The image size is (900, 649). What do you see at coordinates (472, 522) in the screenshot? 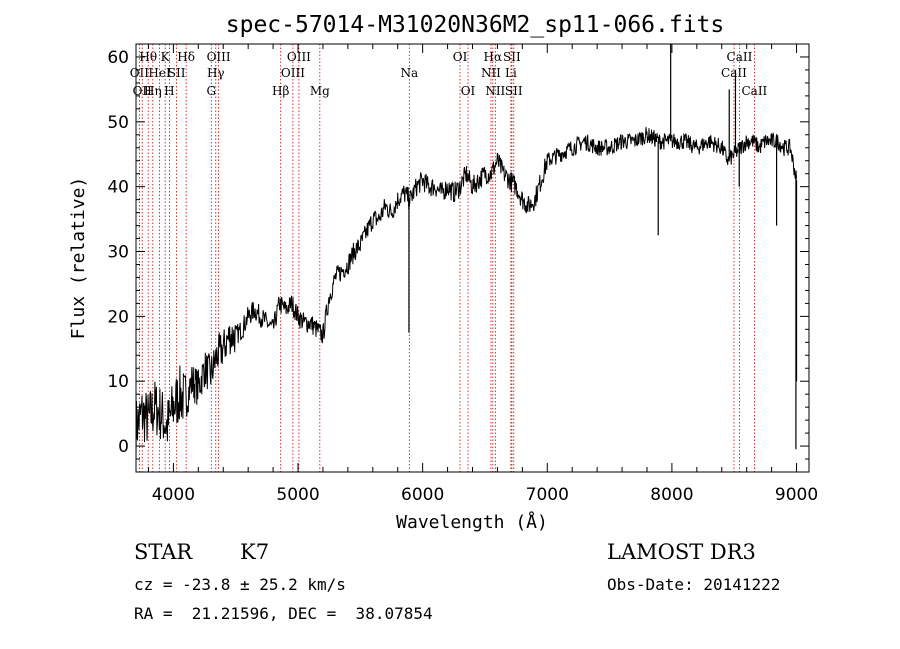
I see `x-axis-label: Wavelength (Å)` at bounding box center [472, 522].